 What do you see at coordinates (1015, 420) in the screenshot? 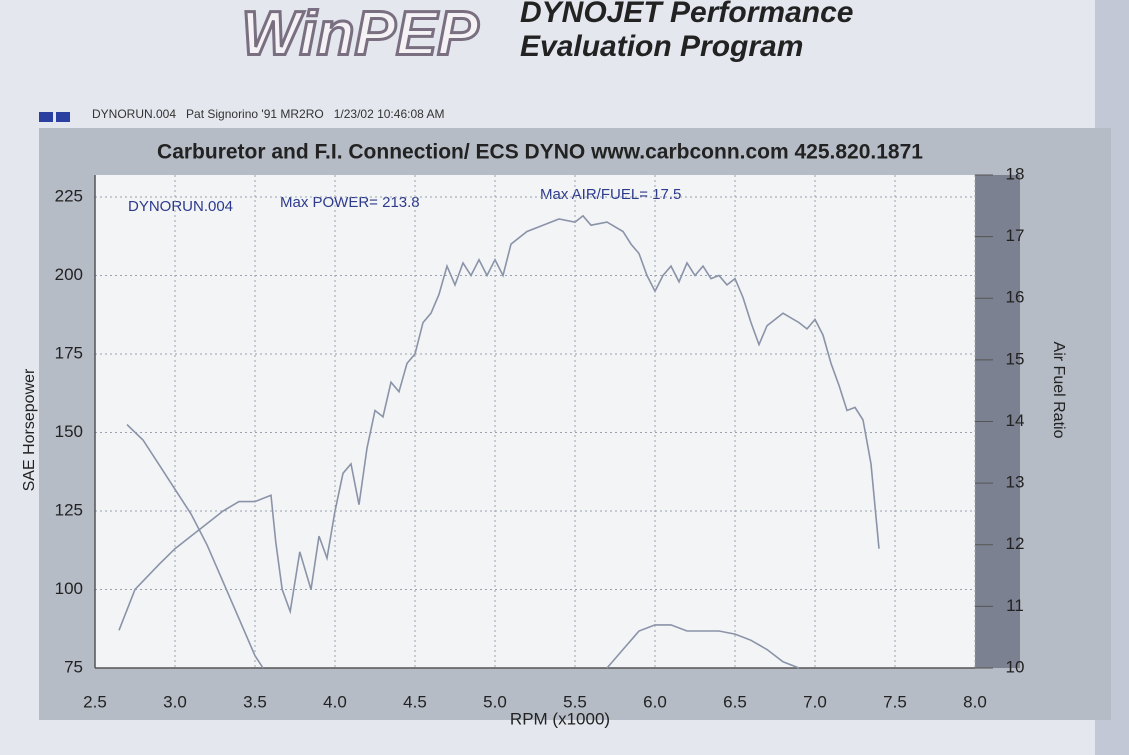
I see `y2-tick-label: 14` at bounding box center [1015, 420].